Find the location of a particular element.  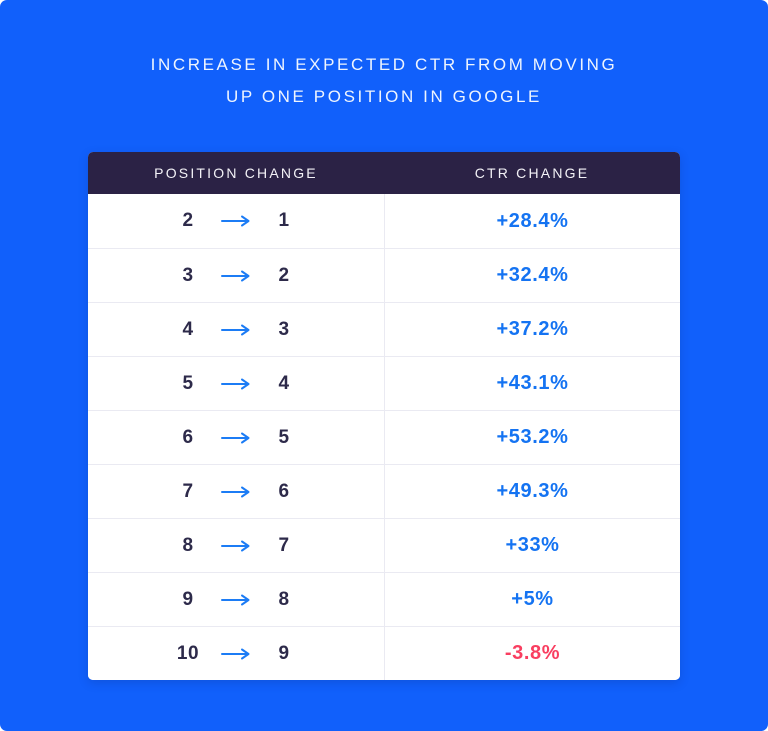

ctr-change-cell: +28.4% is located at coordinates (532, 221).